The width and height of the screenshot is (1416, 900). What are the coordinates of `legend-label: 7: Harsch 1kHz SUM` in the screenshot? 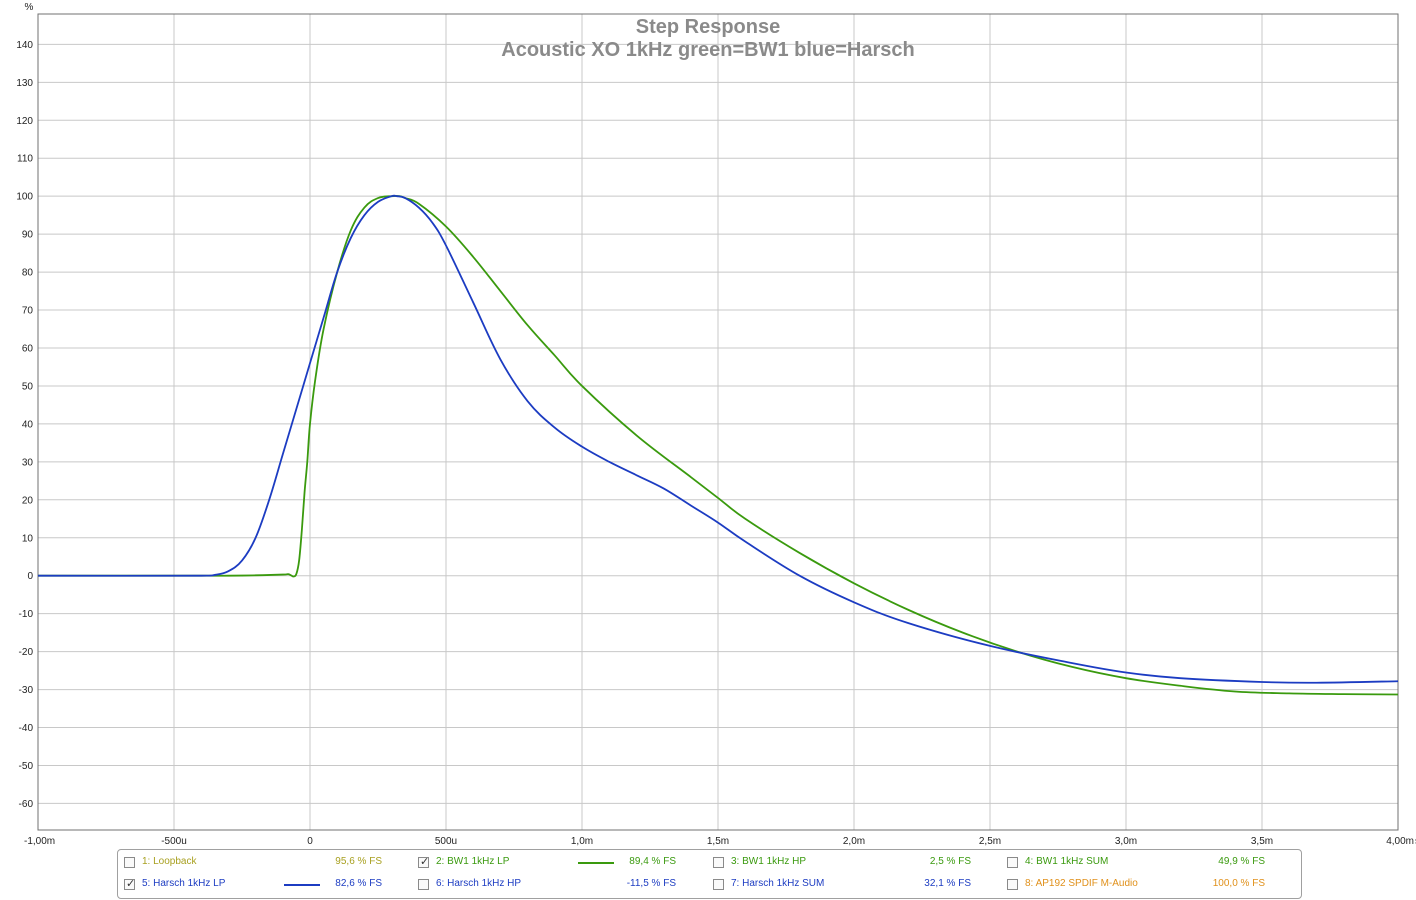 It's located at (778, 883).